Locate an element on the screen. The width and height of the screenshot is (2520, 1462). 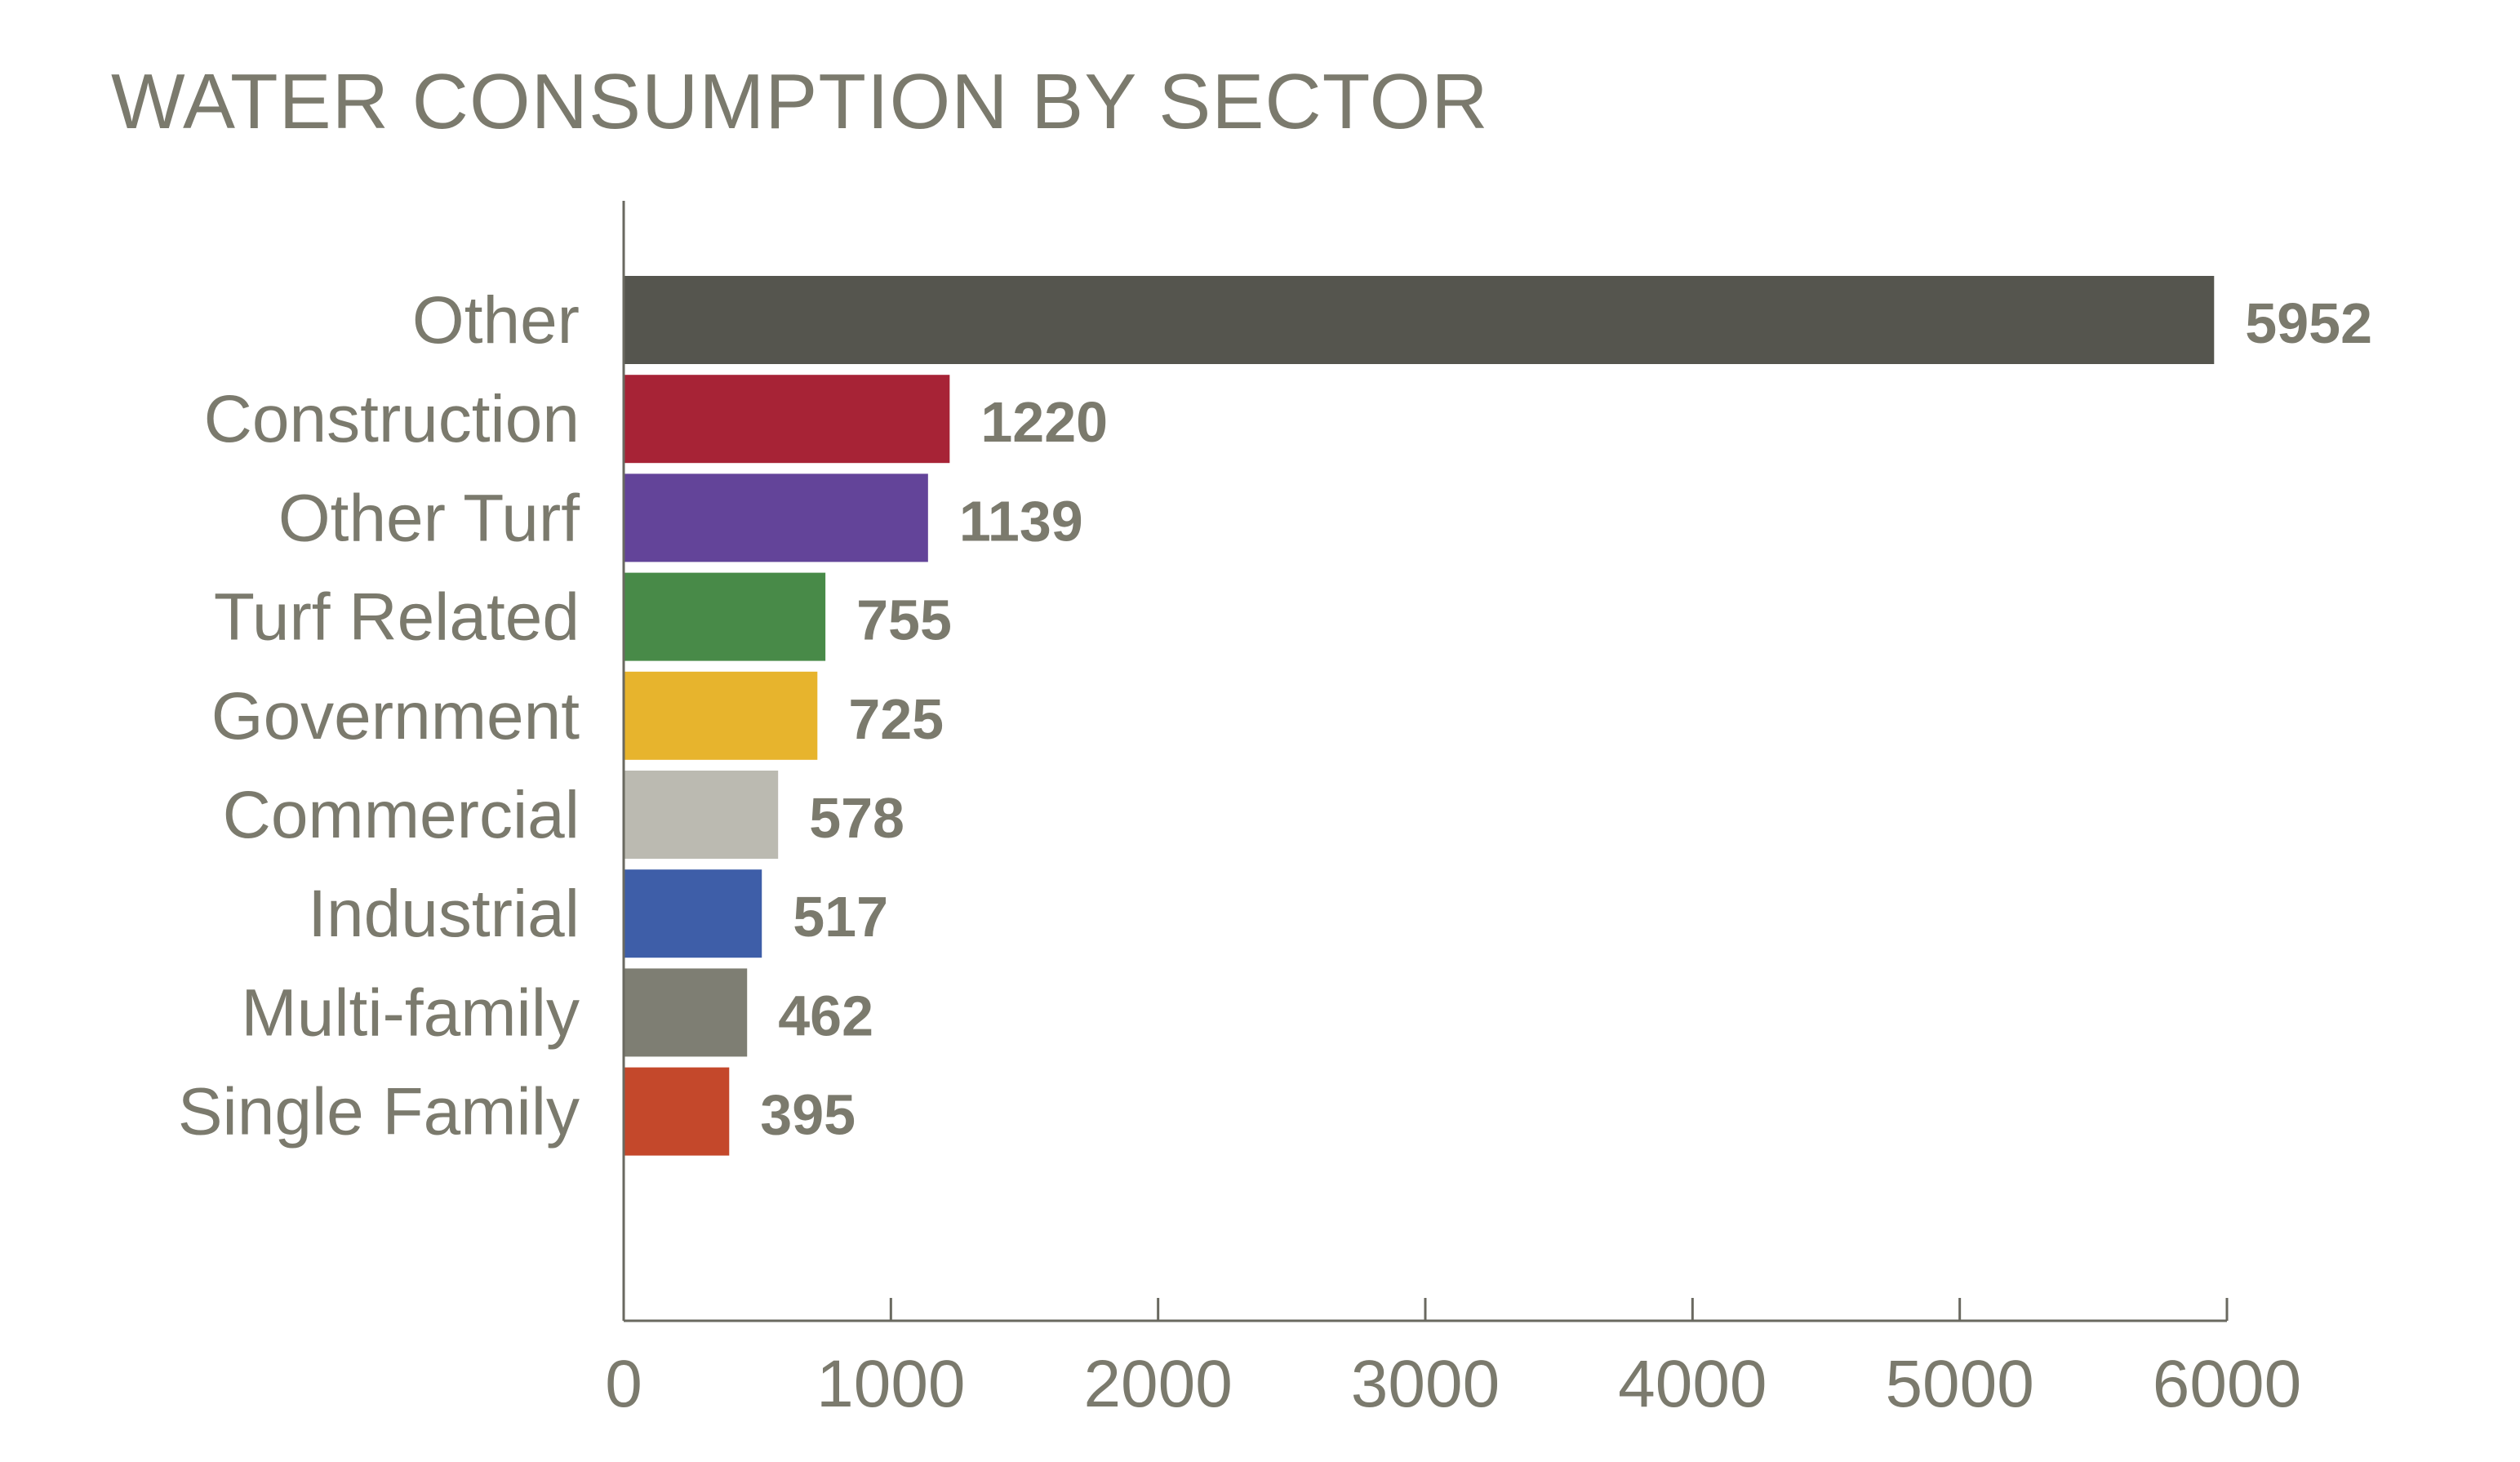
bar-government is located at coordinates (721, 715).